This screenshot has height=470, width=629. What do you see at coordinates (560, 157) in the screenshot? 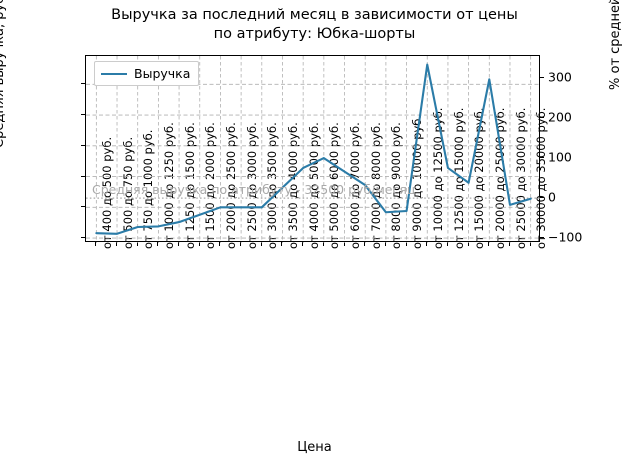
I see `y-tick-label-right: 100` at bounding box center [560, 157].